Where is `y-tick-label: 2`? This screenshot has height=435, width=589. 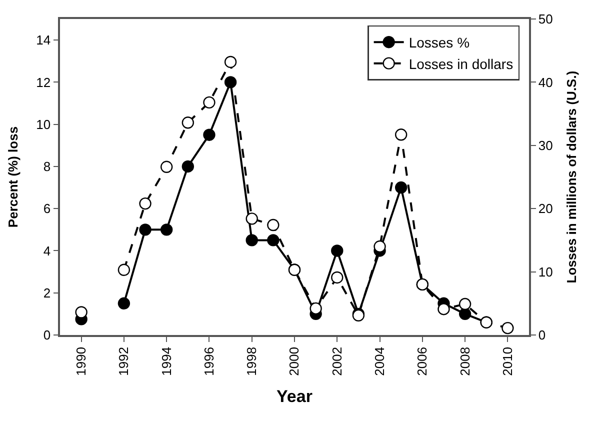
y-tick-label: 2 is located at coordinates (47, 292).